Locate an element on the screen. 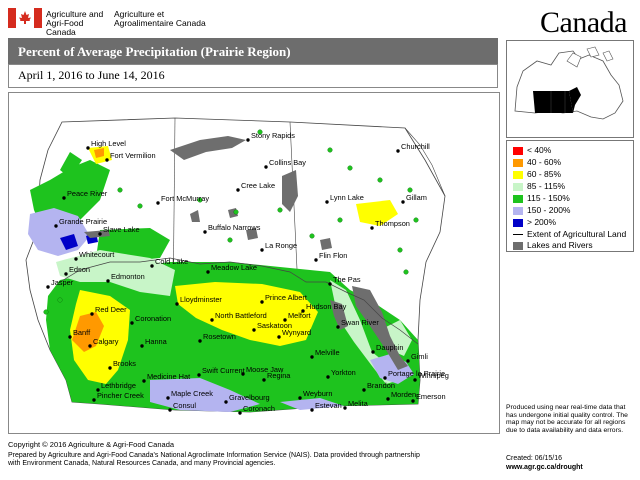  city-marker: North Battleford is located at coordinates (238, 316).